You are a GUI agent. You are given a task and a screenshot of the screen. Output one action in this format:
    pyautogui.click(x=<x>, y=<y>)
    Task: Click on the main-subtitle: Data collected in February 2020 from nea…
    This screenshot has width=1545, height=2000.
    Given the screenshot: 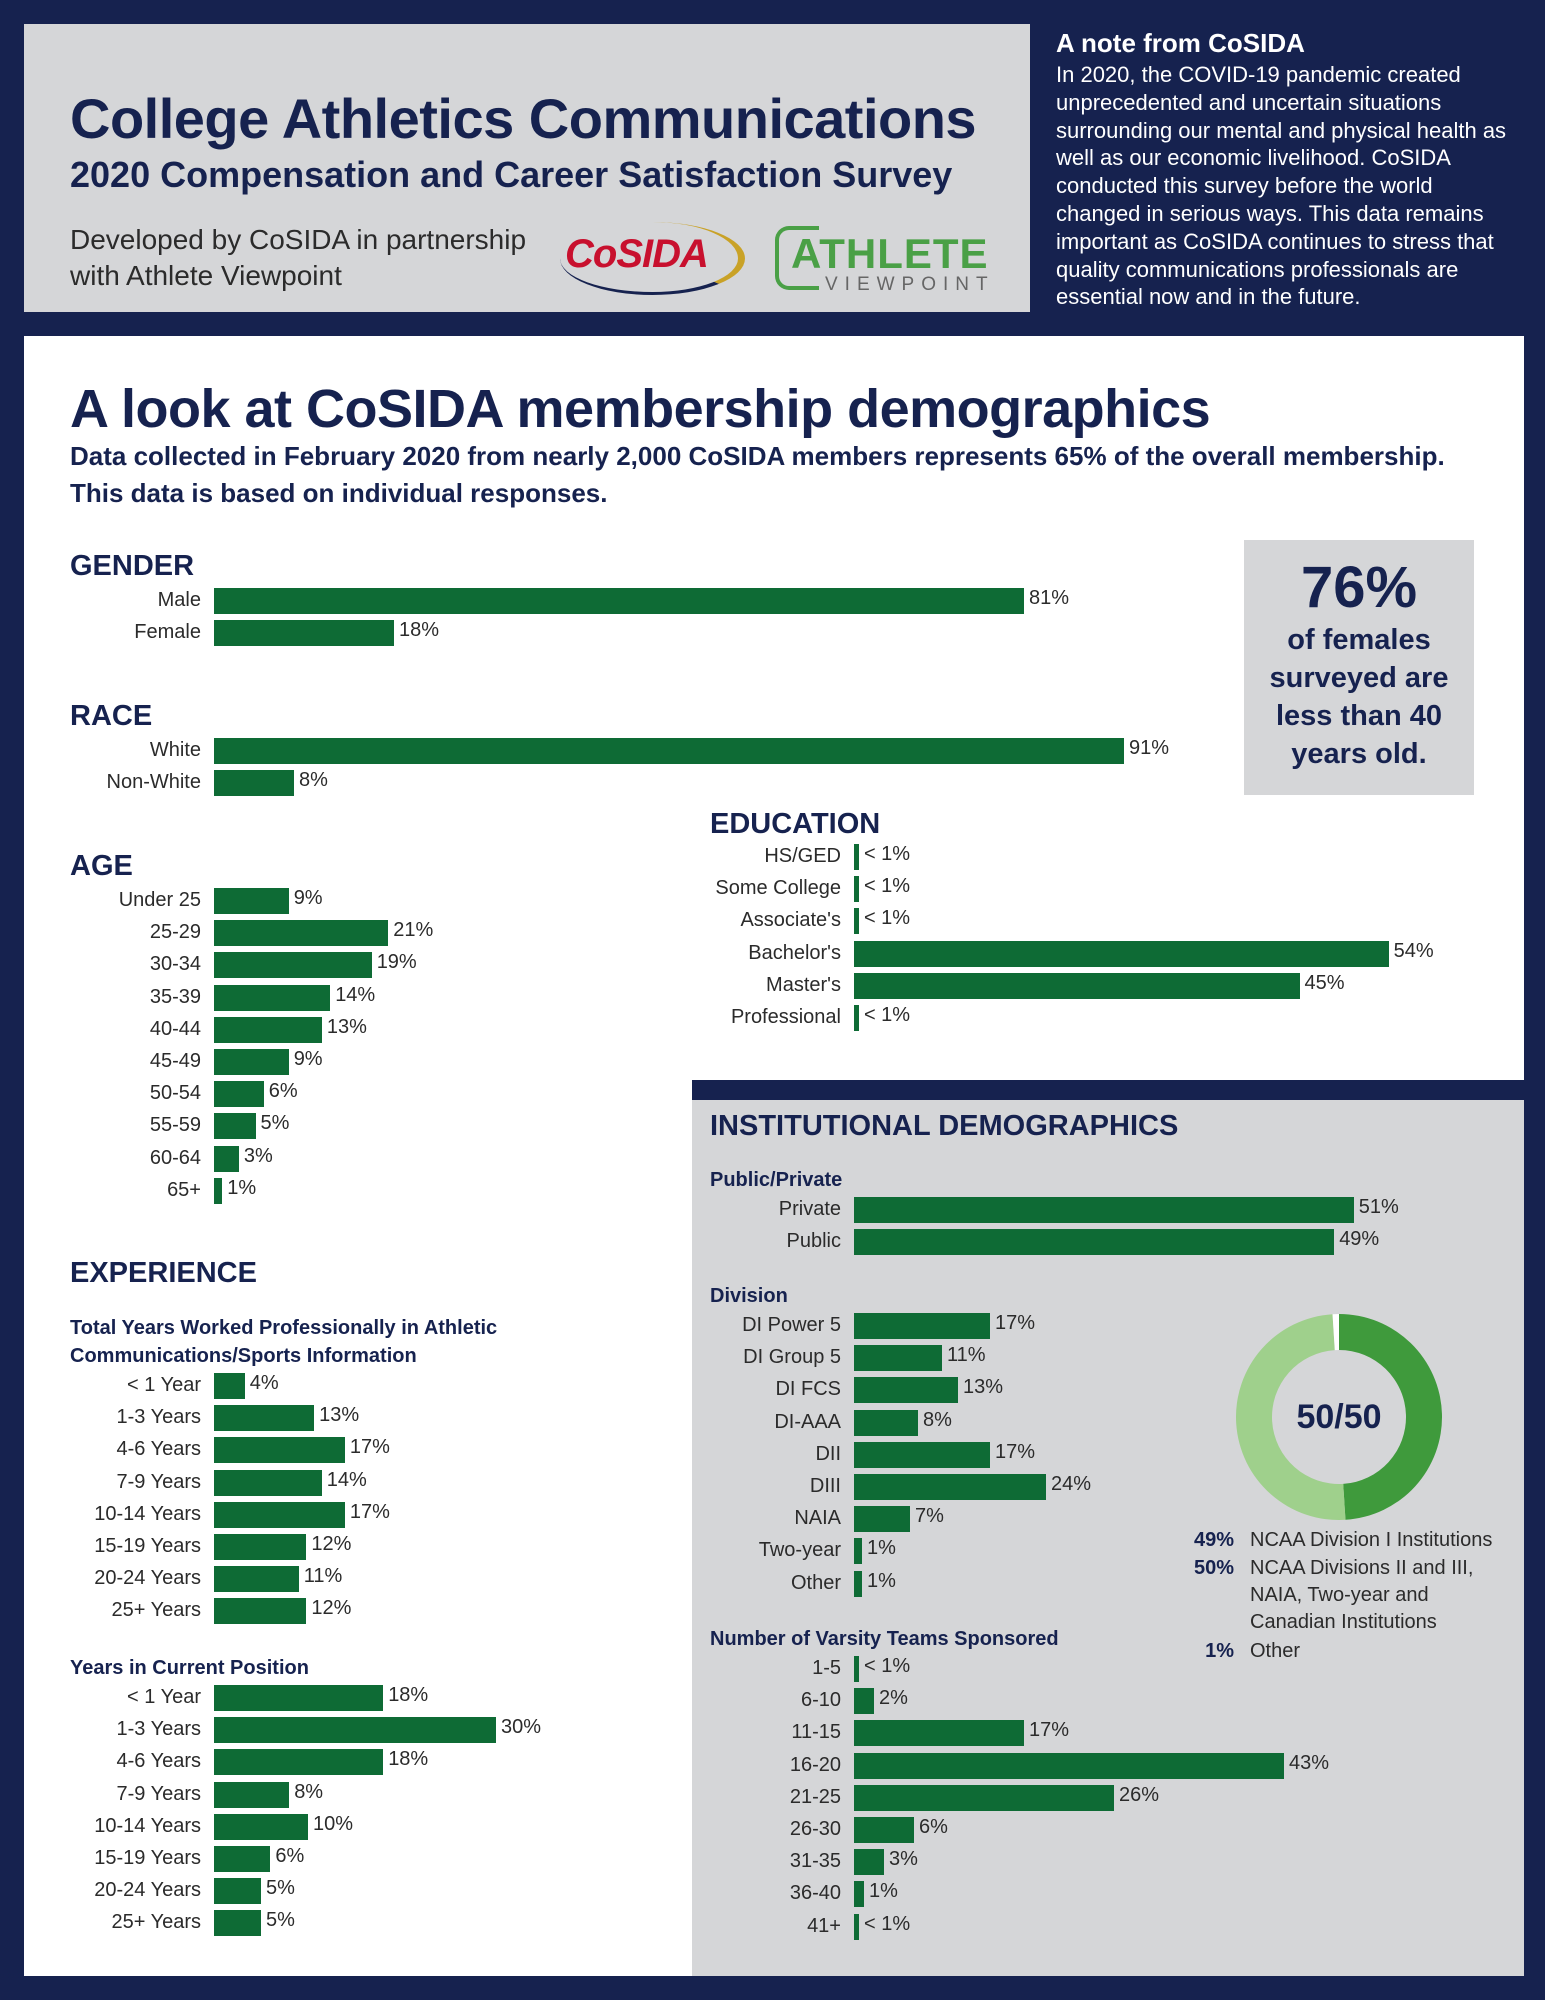 What is the action you would take?
    pyautogui.click(x=757, y=474)
    